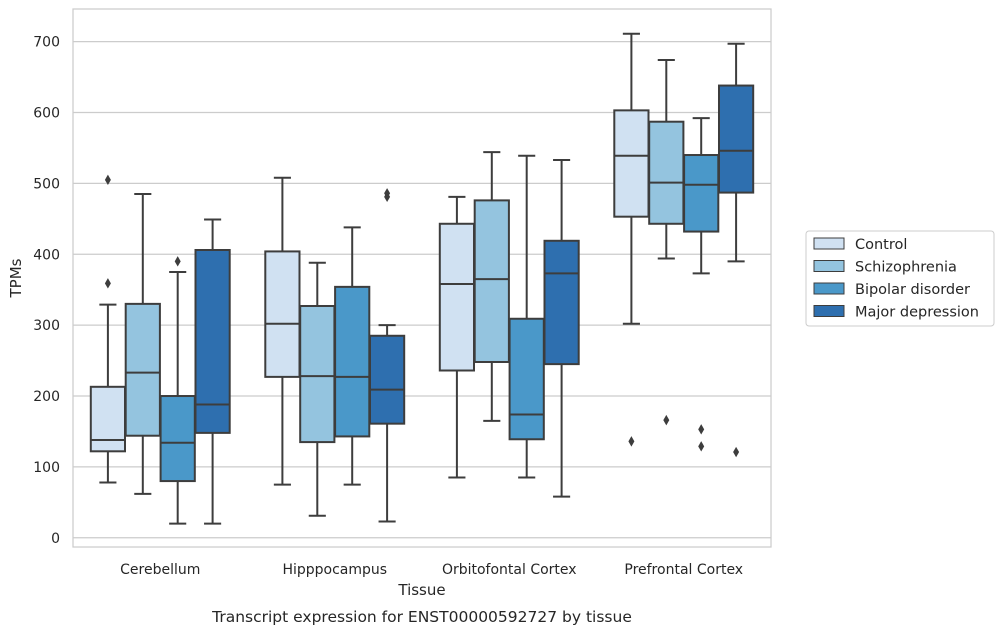  I want to click on legend-label: Major depression, so click(917, 313).